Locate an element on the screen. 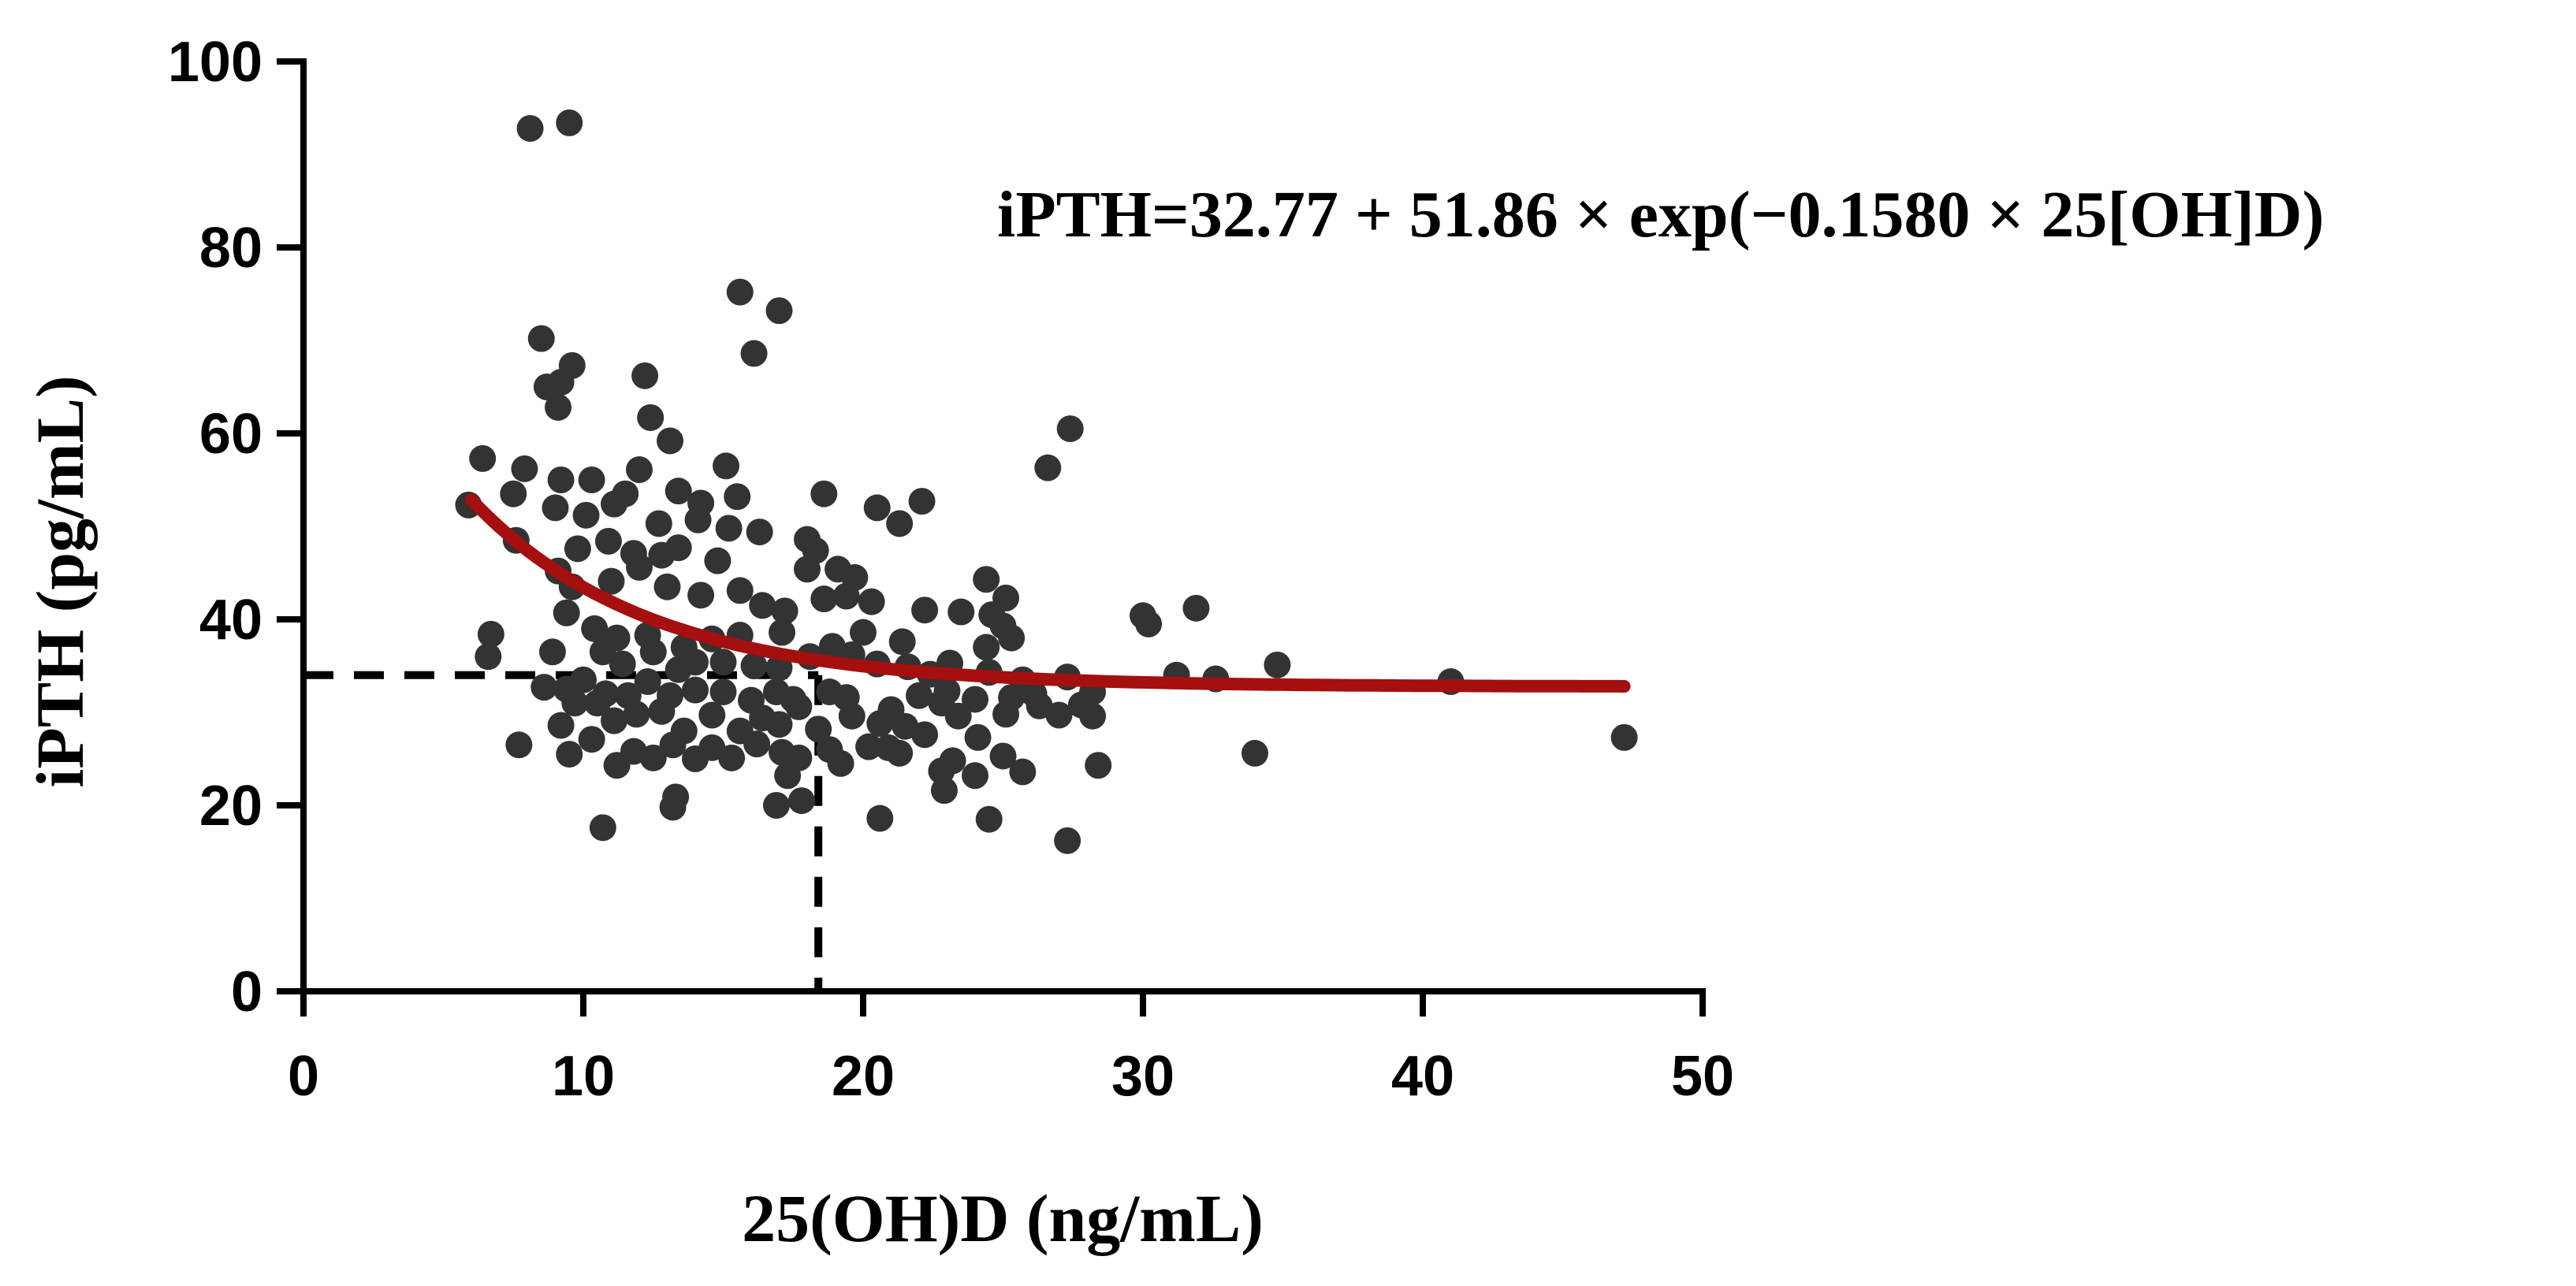 The height and width of the screenshot is (1286, 2576). fit-curve is located at coordinates (1048, 593).